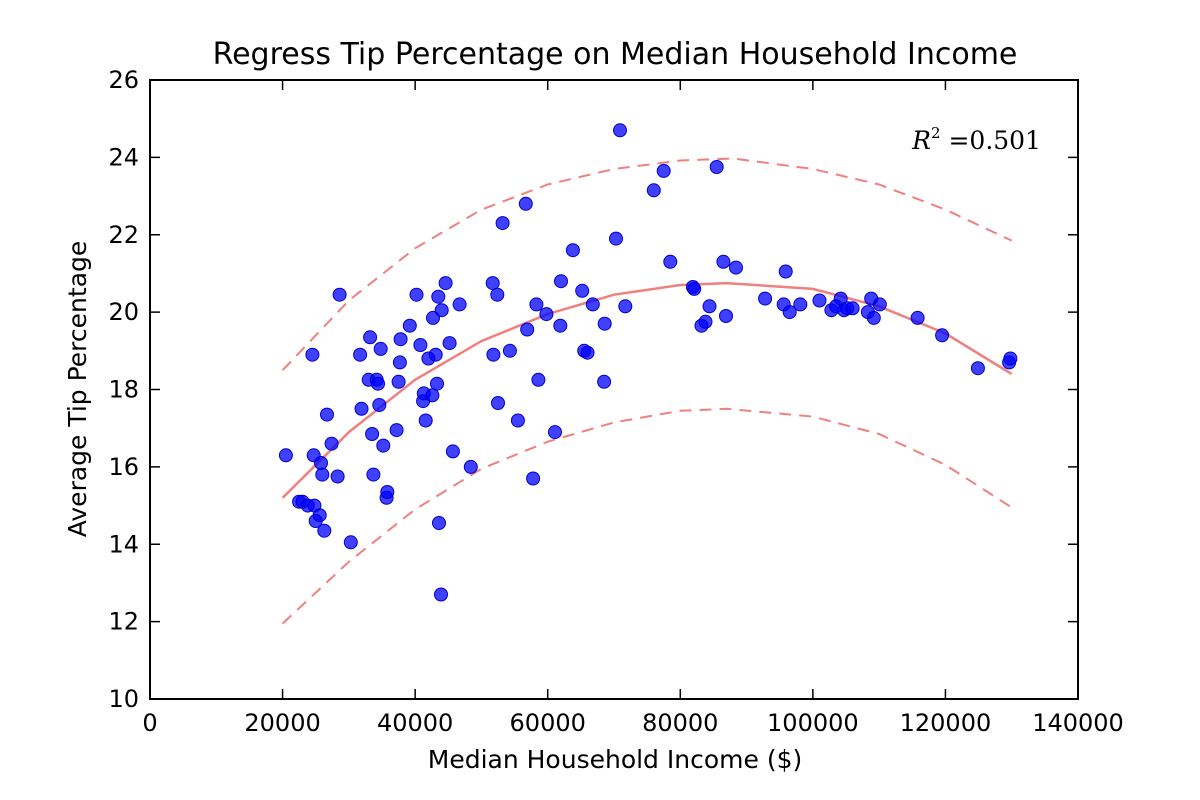 The height and width of the screenshot is (800, 1200). Describe the element at coordinates (123, 157) in the screenshot. I see `y-tick-label: 24` at that location.